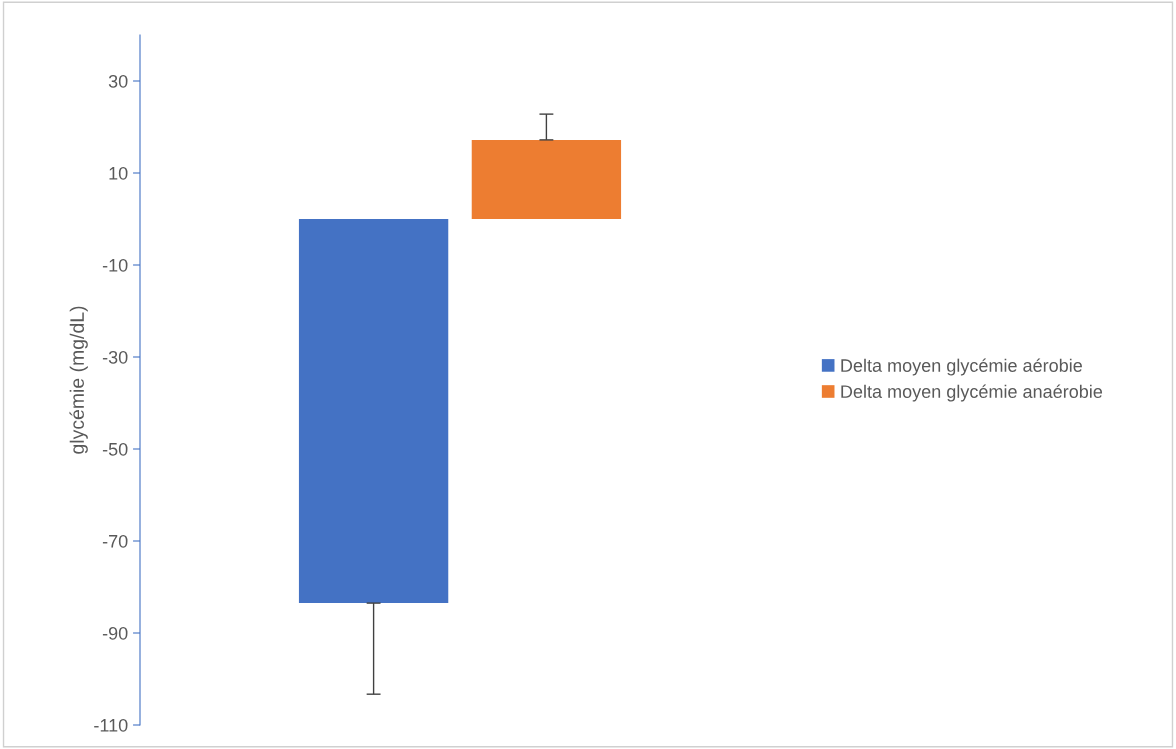 The width and height of the screenshot is (1176, 749). Describe the element at coordinates (115, 449) in the screenshot. I see `y-tick-label: -50` at that location.